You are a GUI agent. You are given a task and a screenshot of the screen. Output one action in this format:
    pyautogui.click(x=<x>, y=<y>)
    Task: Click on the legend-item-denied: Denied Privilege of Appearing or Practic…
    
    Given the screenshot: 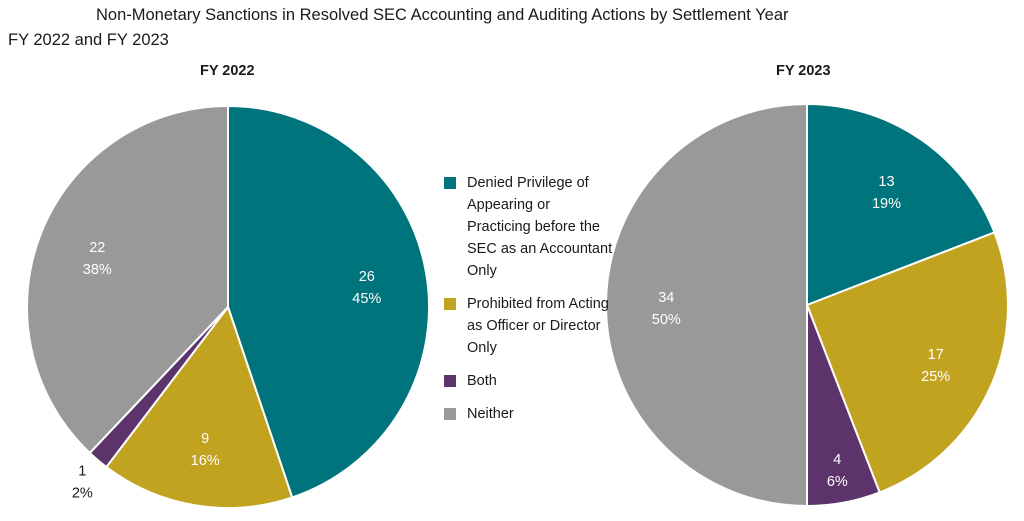 What is the action you would take?
    pyautogui.click(x=529, y=227)
    